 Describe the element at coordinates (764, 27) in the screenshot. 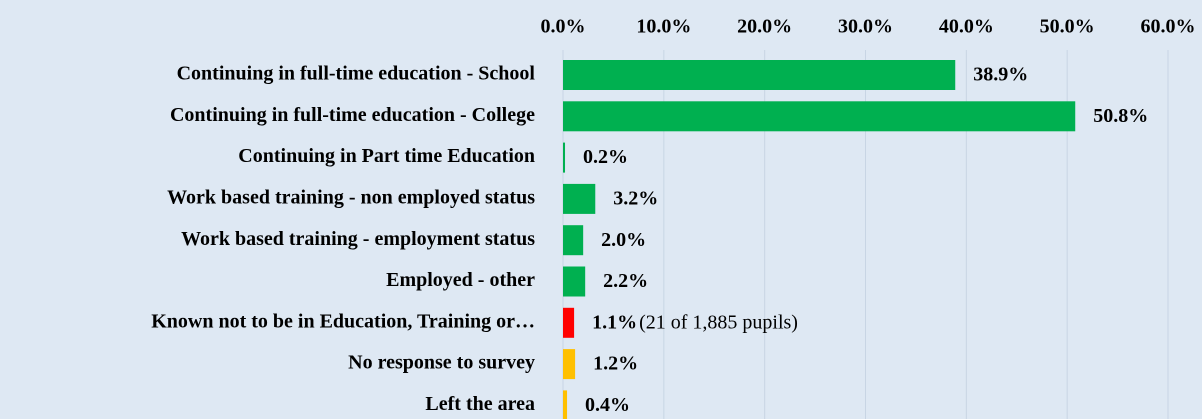

I see `x-tick-label: 20.0%` at that location.